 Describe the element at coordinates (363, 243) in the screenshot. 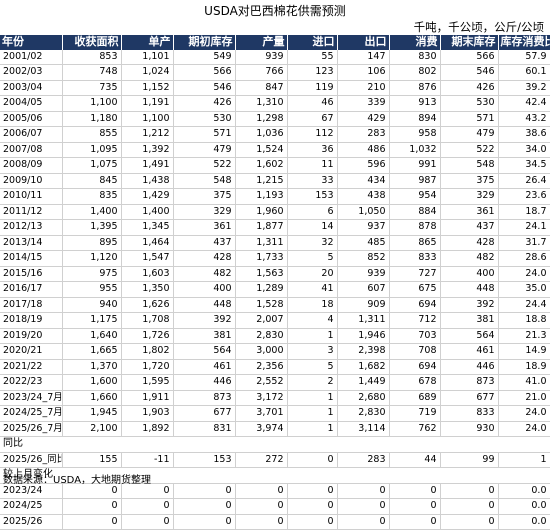

I see `table-cell: 485` at that location.